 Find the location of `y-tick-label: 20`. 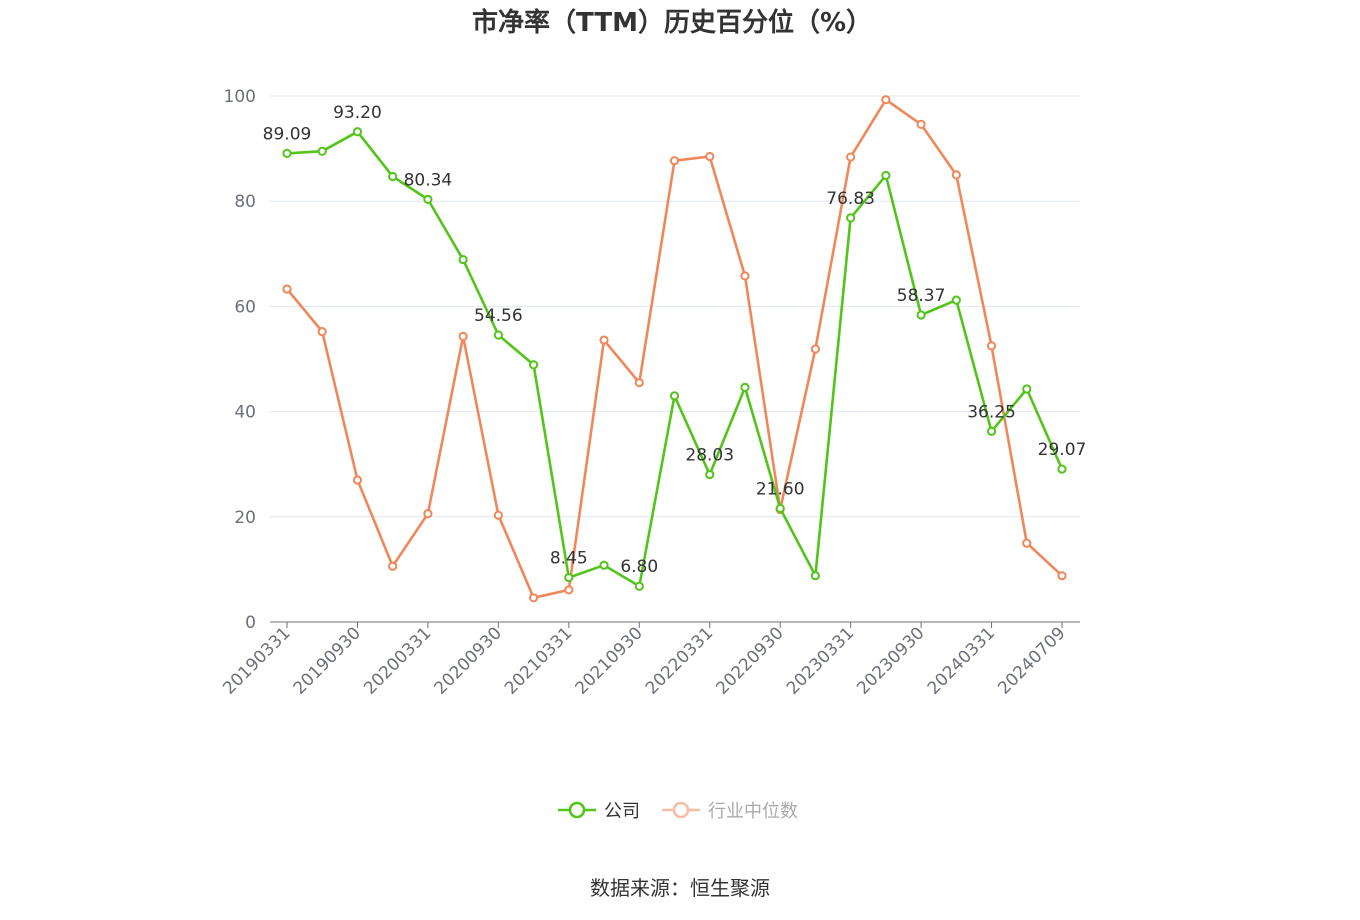

y-tick-label: 20 is located at coordinates (245, 518).